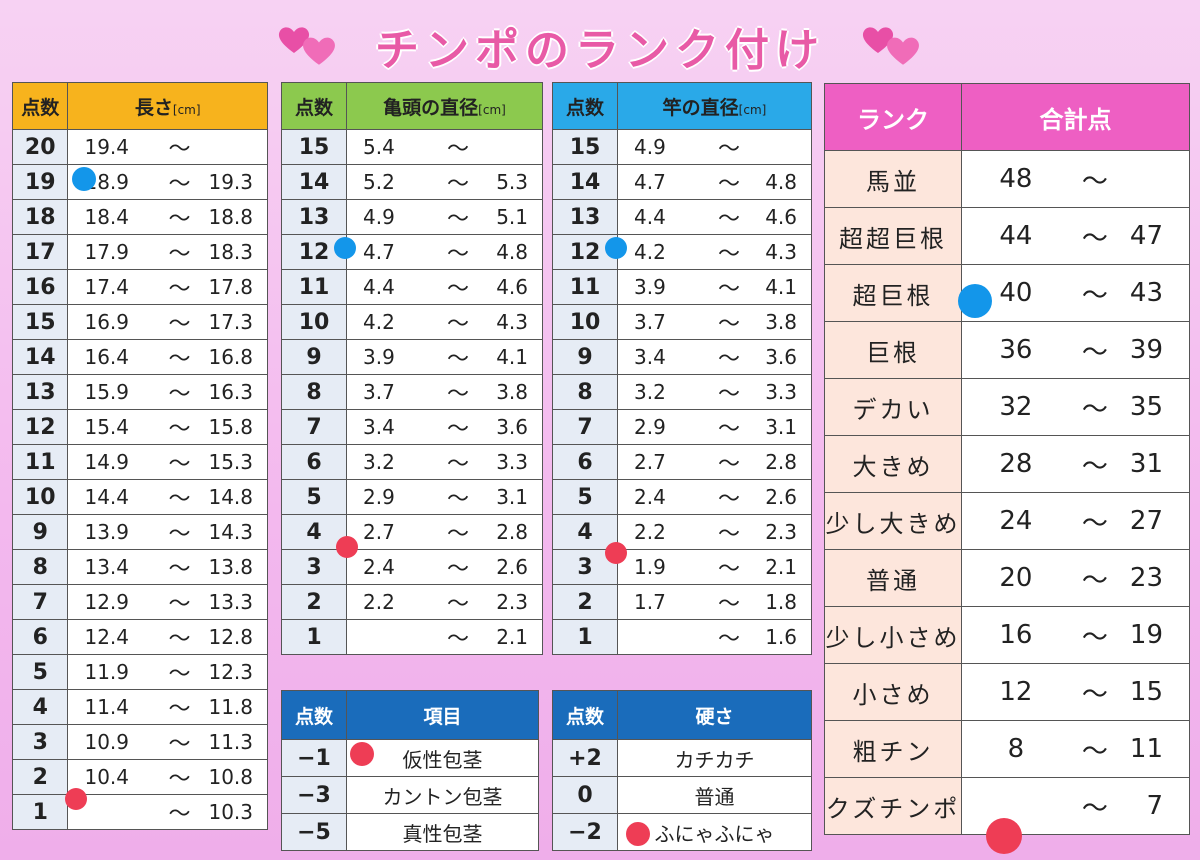 The image size is (1200, 860). What do you see at coordinates (410, 795) in the screenshot?
I see `item-table-body: −1 仮性包茎 −3 カントン包茎 −5 真性包茎` at bounding box center [410, 795].